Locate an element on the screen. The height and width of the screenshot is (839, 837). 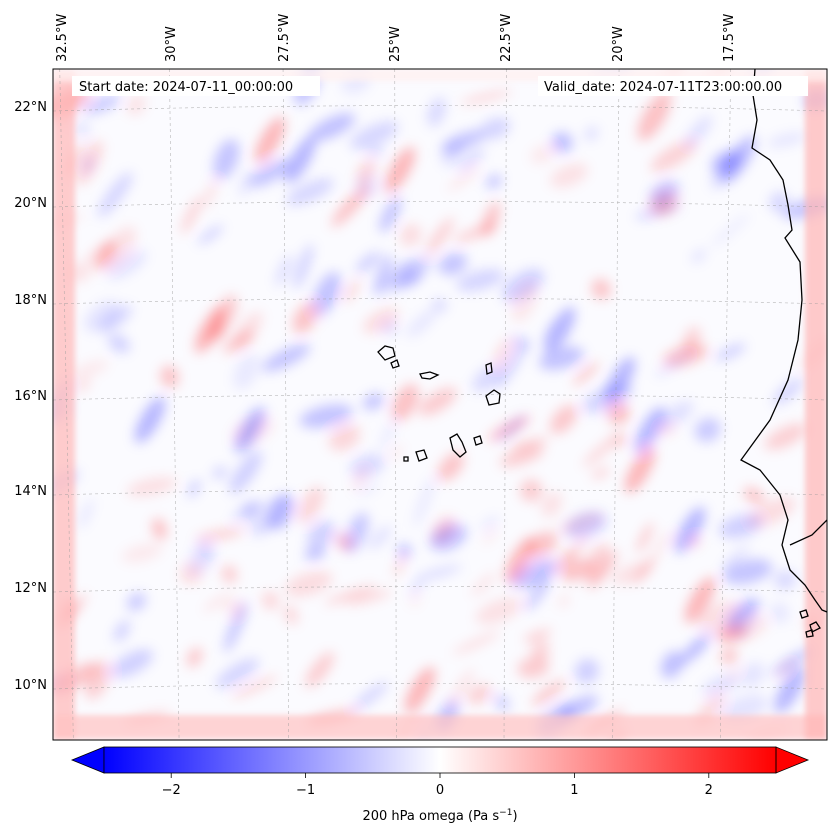
start-date-label: Start date: 2024-07-11_00:00:00 is located at coordinates (186, 87).